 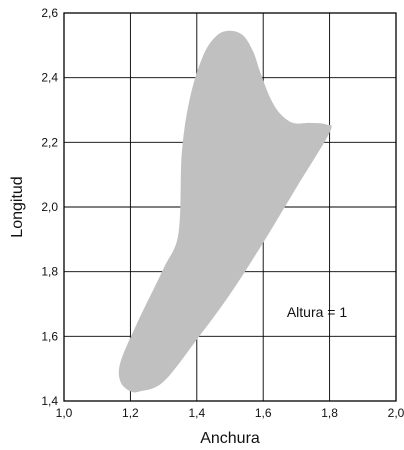 What do you see at coordinates (49, 401) in the screenshot?
I see `y-tick-label: 1,4` at bounding box center [49, 401].